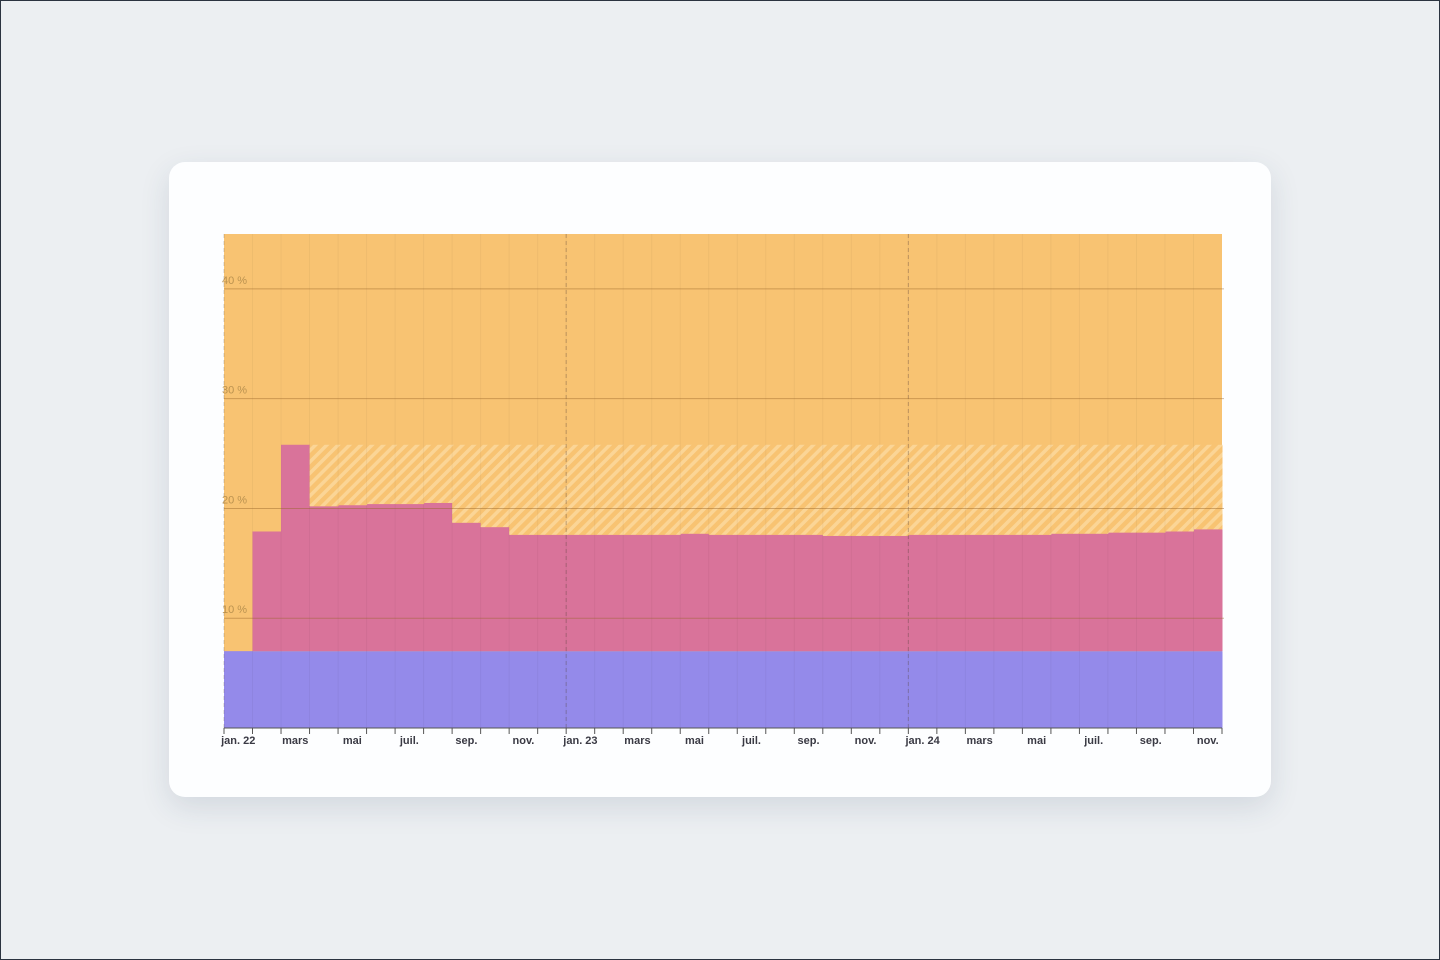 The width and height of the screenshot is (1440, 960). What do you see at coordinates (579, 741) in the screenshot?
I see `x-tick-label: jan. 23` at bounding box center [579, 741].